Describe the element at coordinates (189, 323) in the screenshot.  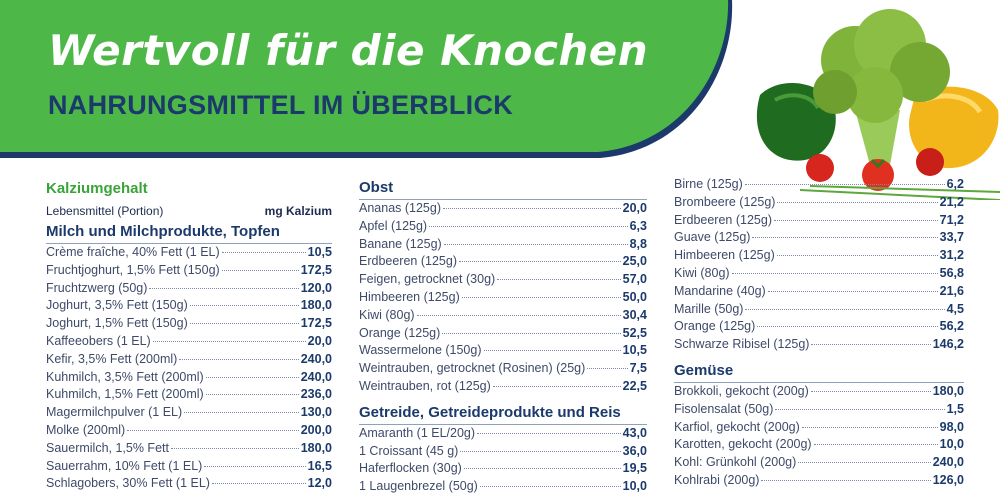
I see `list-item: Joghurt, 1,5% Fett (150g) 172,5` at that location.